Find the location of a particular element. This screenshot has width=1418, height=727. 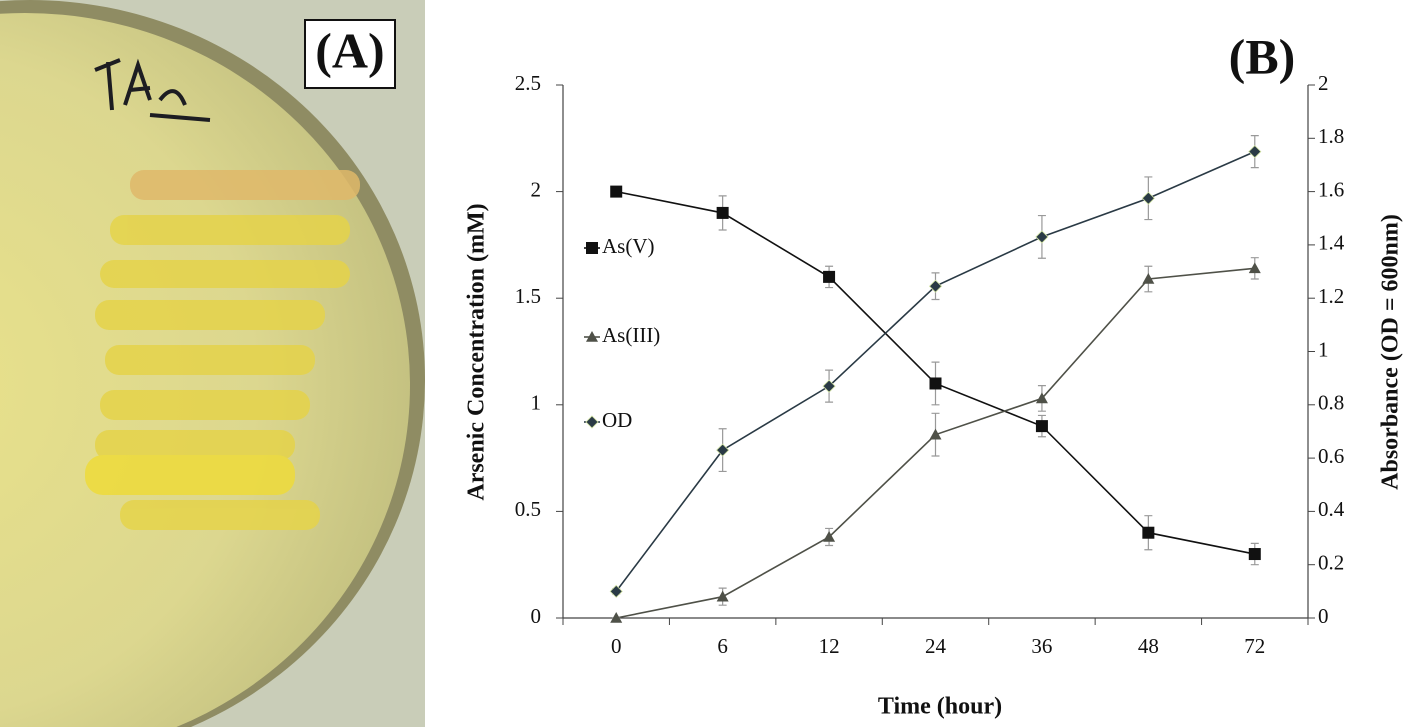

y2-tick-label: 0.8 is located at coordinates (1331, 403).